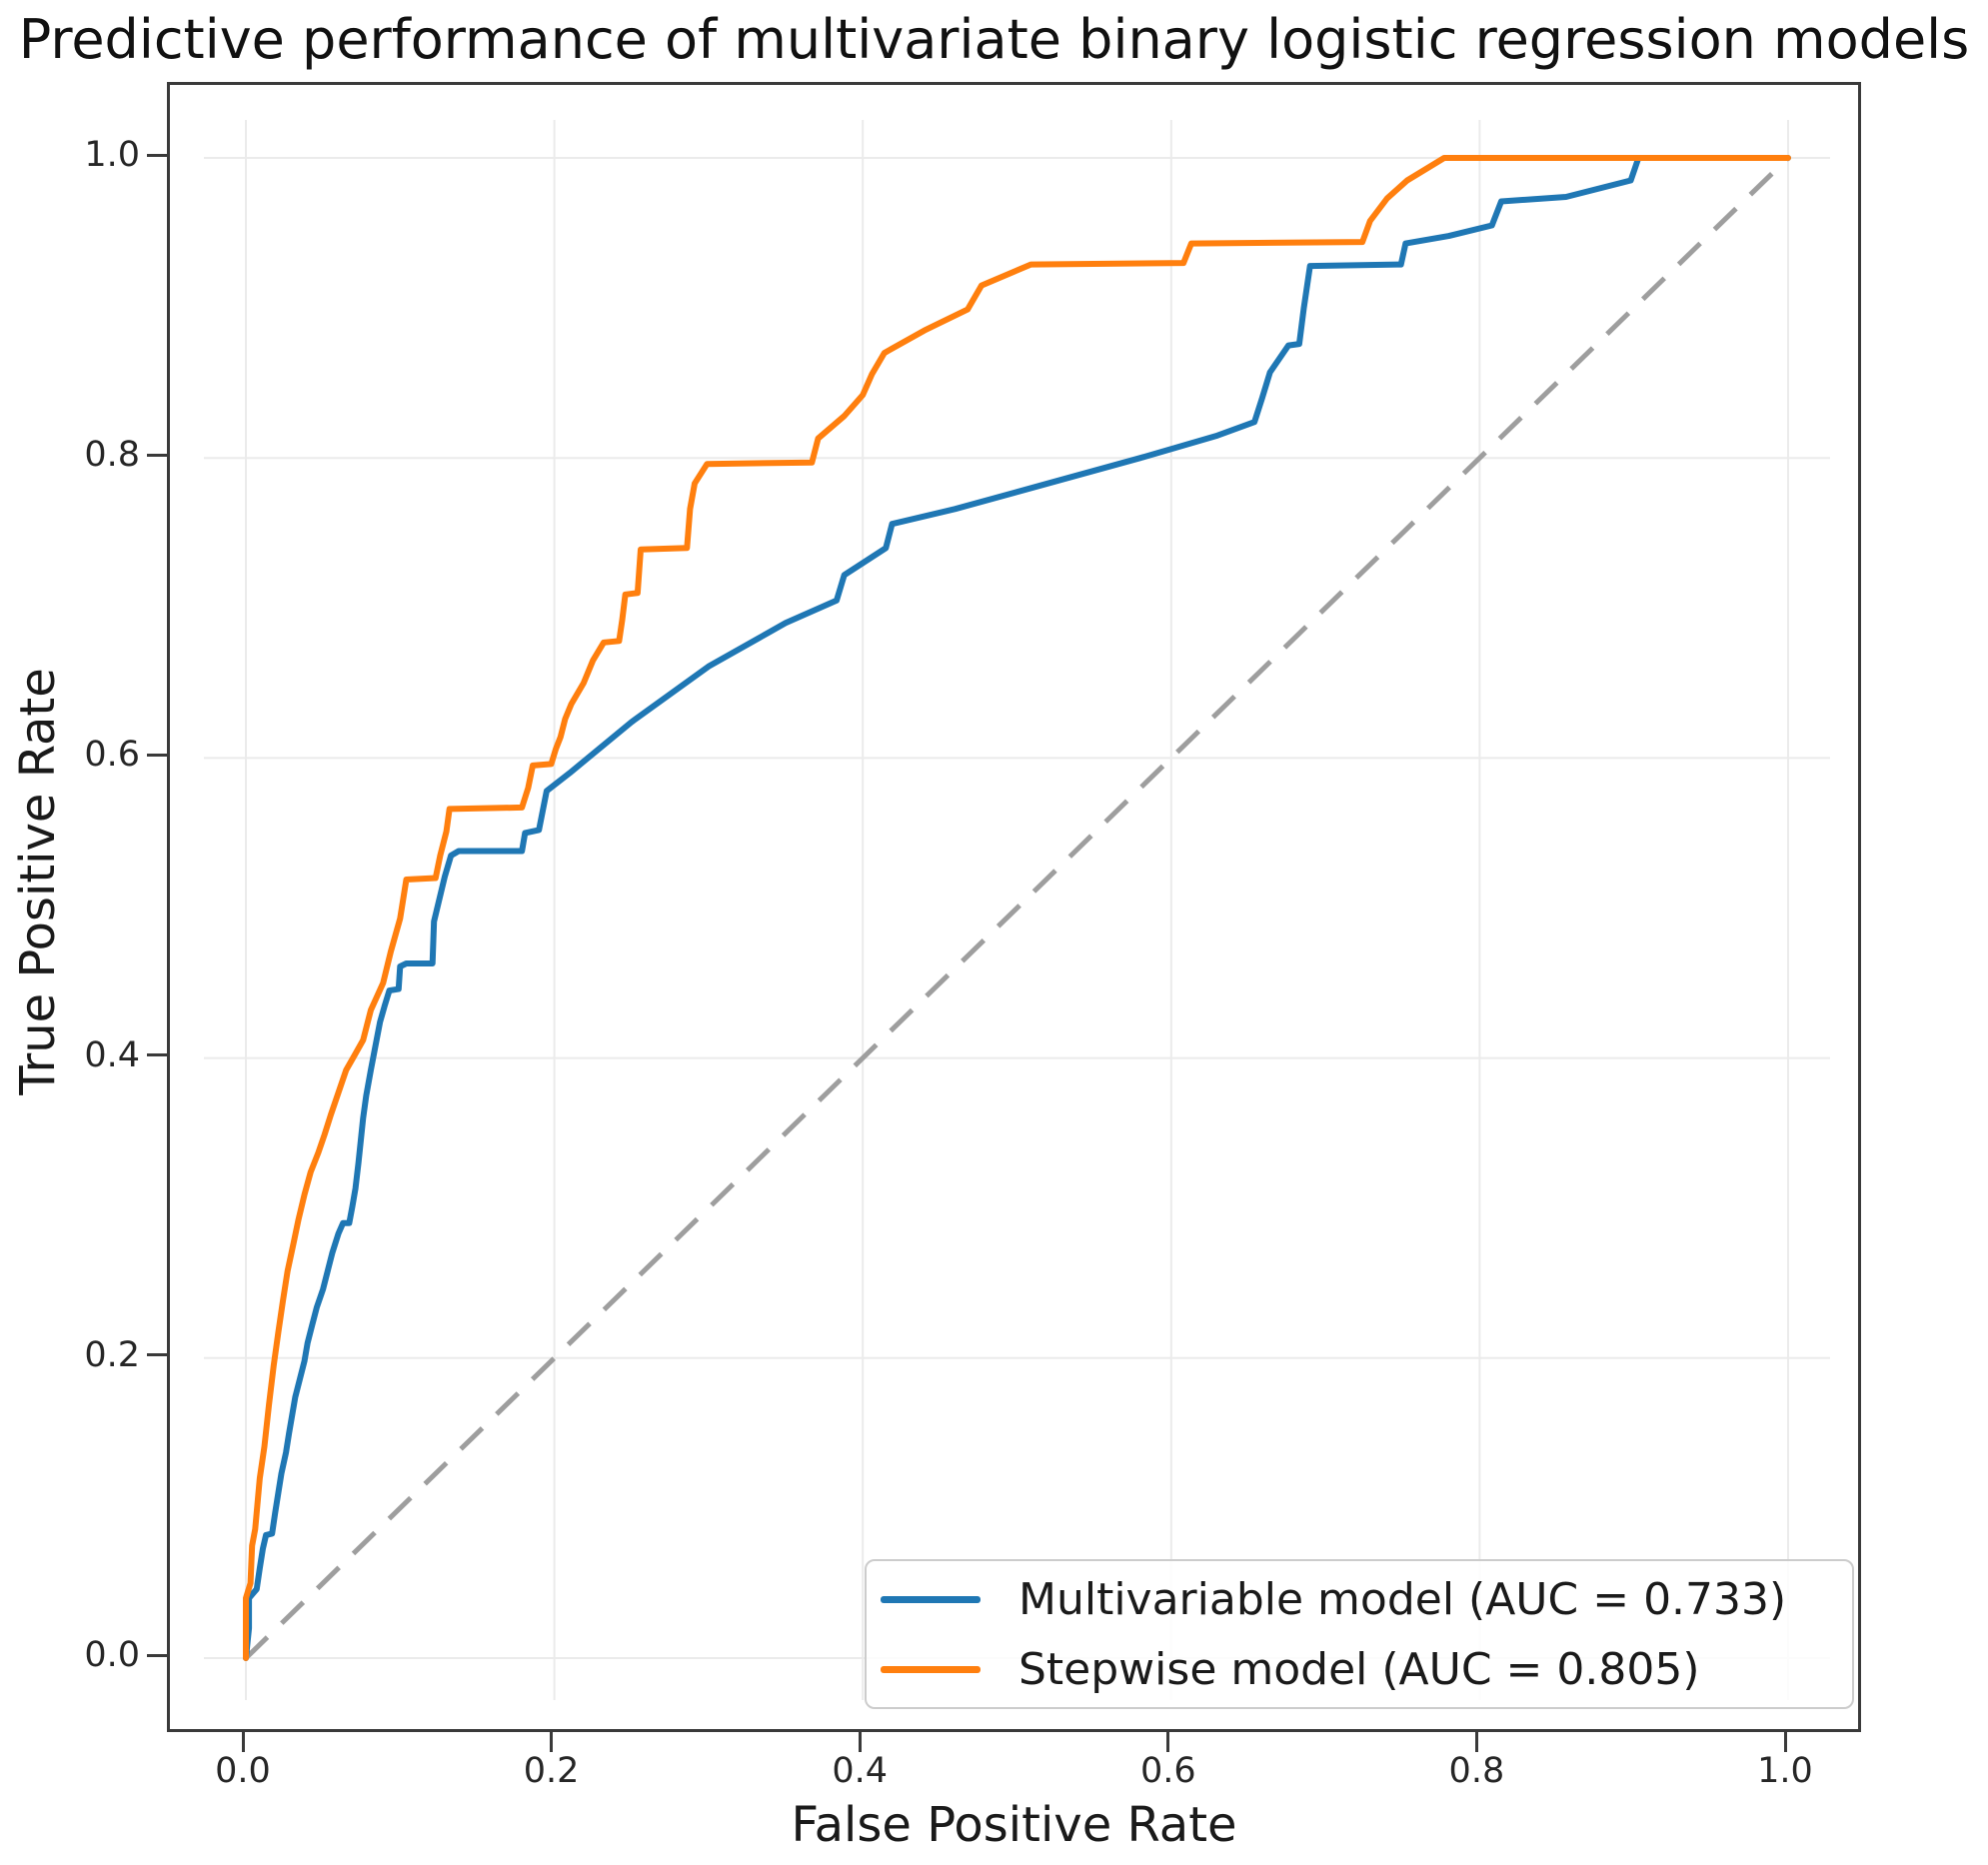 This screenshot has height=1865, width=1988. I want to click on y-tick-label: 0.2, so click(112, 1354).